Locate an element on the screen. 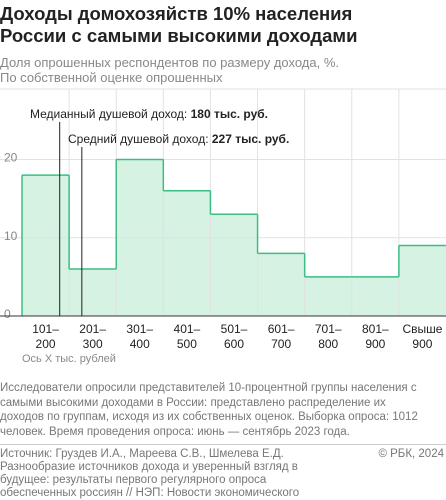 The height and width of the screenshot is (500, 446). separator is located at coordinates (223, 444).